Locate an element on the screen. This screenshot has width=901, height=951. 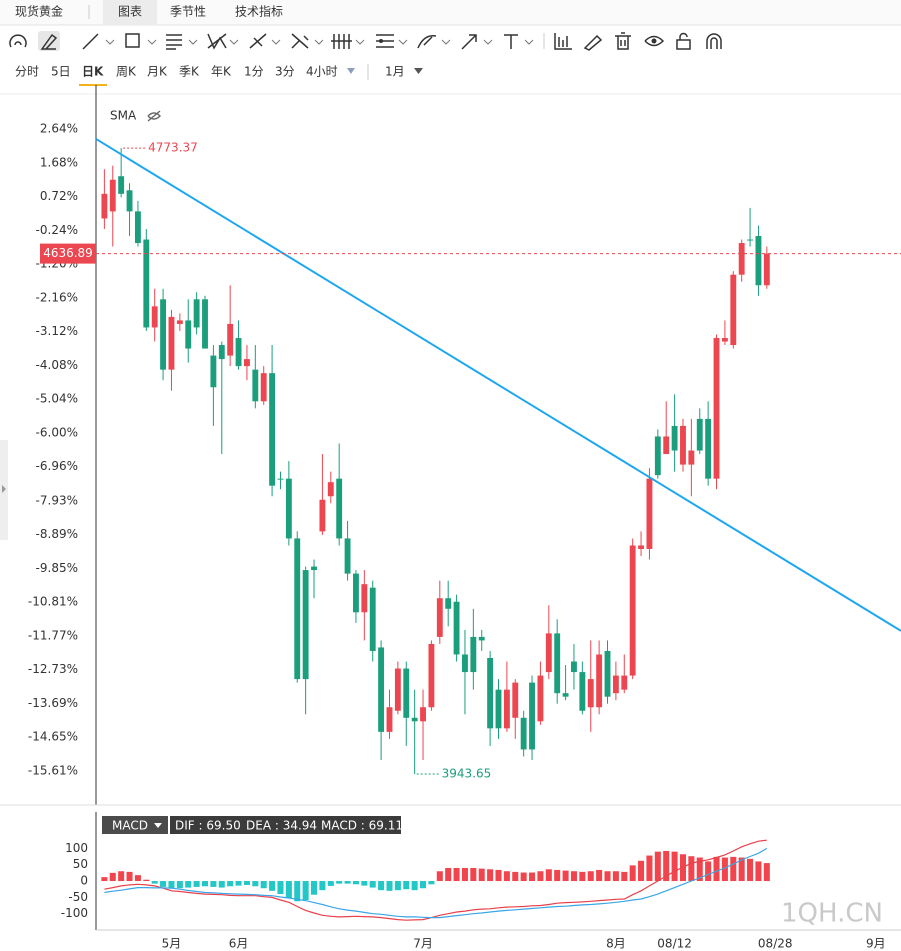
macd-line is located at coordinates (436, 883).